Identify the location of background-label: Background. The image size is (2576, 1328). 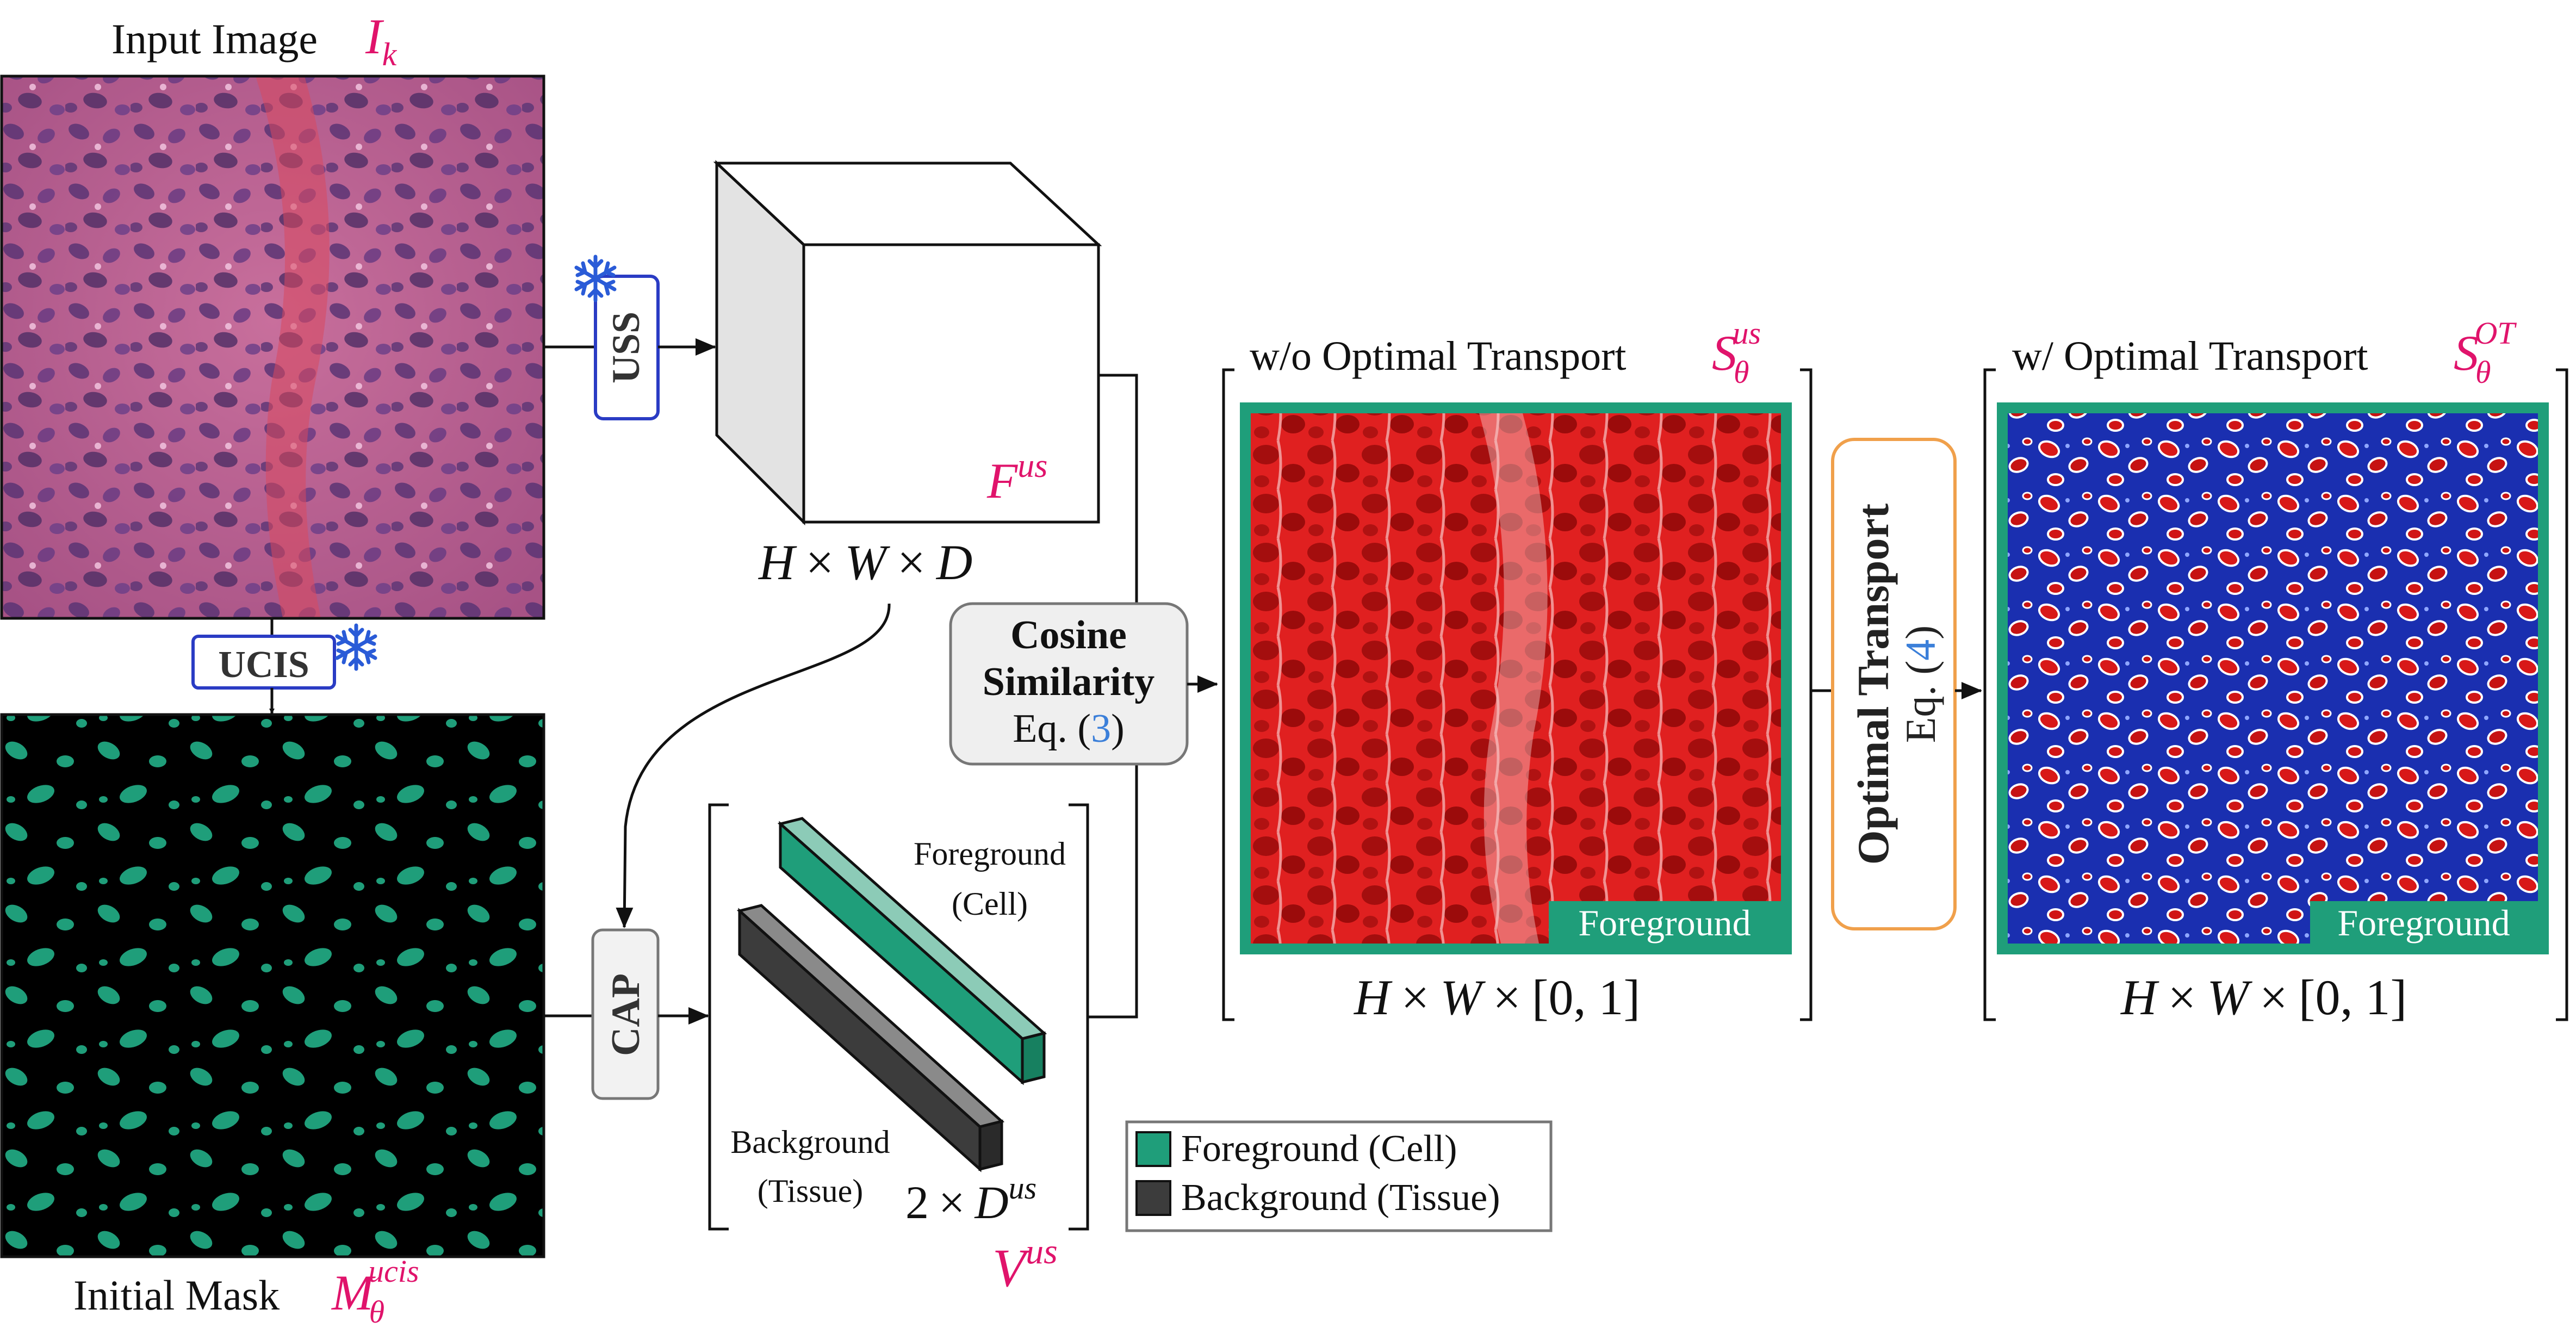
(810, 1142).